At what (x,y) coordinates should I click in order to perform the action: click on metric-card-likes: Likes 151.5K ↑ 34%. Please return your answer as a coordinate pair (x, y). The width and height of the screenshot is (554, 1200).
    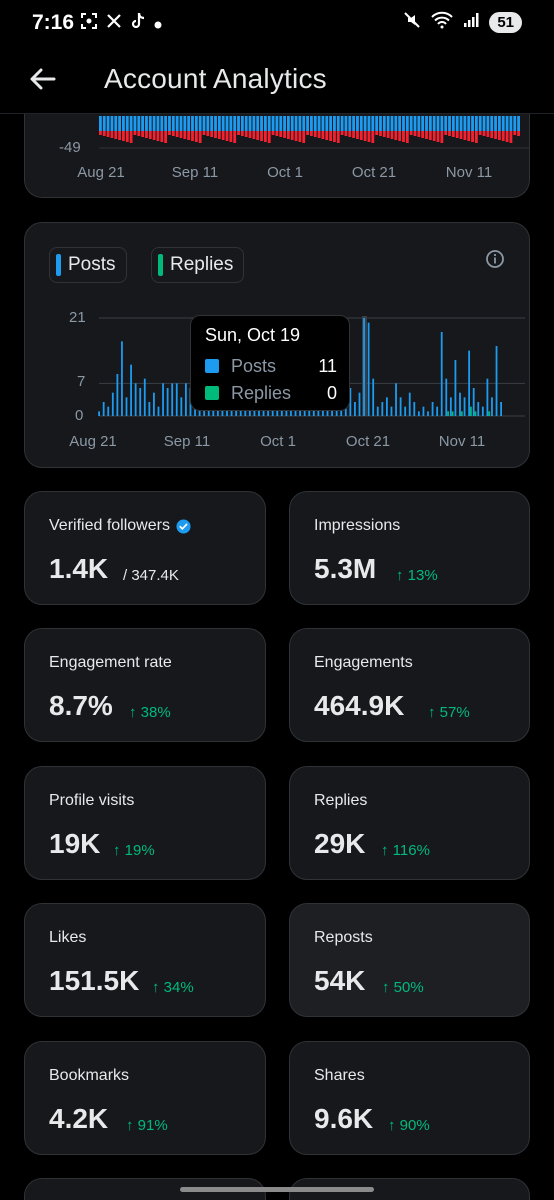
    Looking at the image, I should click on (145, 960).